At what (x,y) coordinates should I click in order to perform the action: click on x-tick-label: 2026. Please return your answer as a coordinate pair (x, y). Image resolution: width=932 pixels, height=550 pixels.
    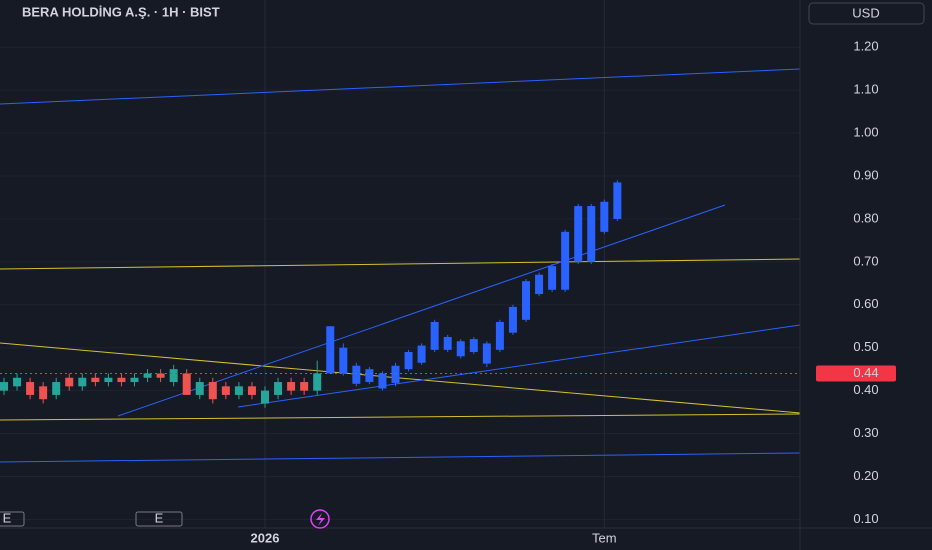
    Looking at the image, I should click on (265, 537).